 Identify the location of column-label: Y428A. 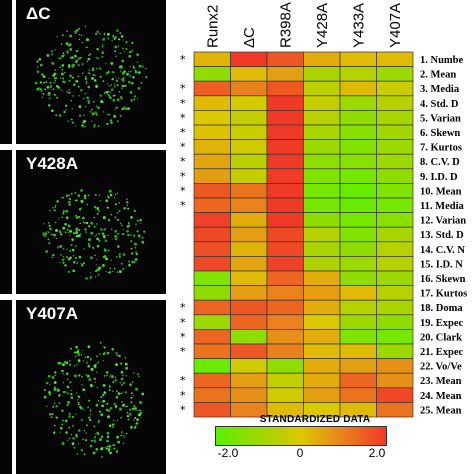
(322, 25).